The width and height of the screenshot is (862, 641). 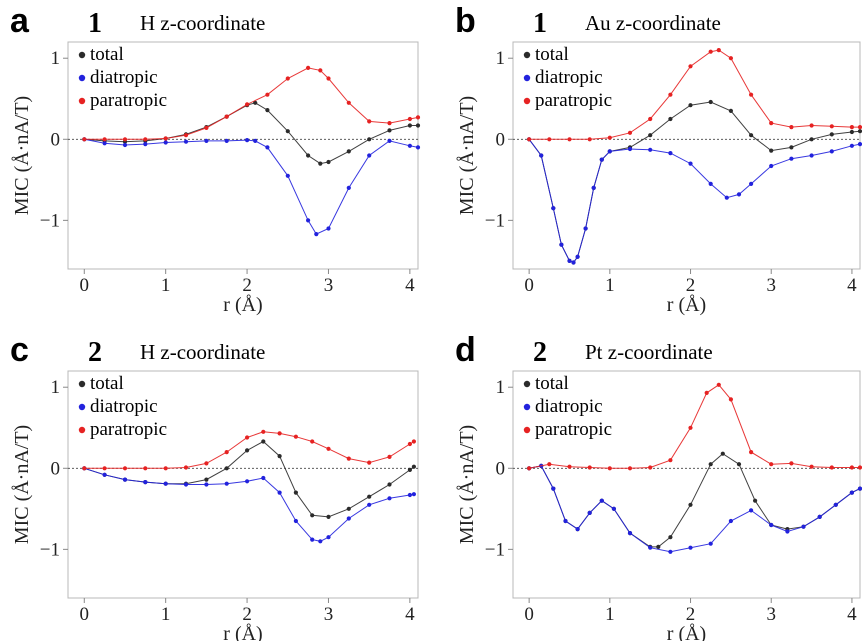 I want to click on y-tick-label: 1, so click(x=56, y=58).